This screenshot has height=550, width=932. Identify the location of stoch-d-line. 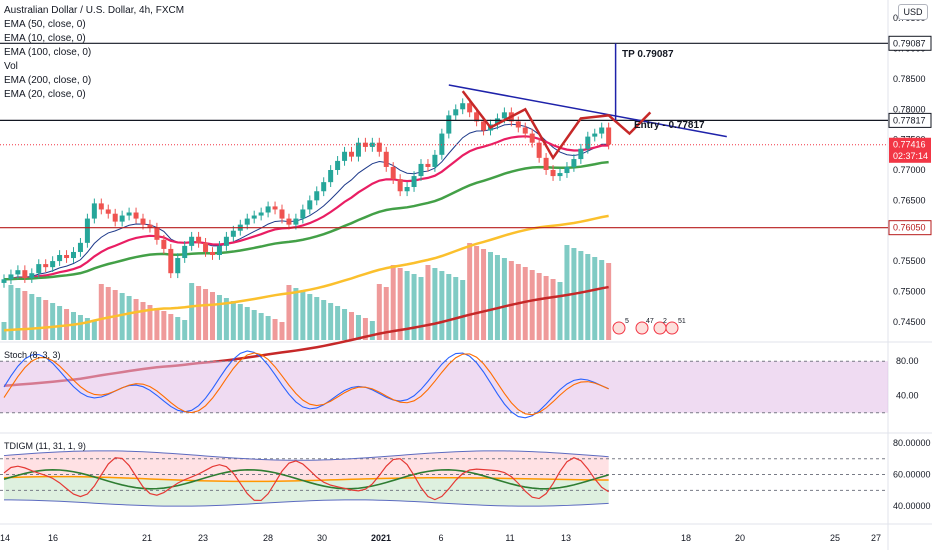
(306, 384).